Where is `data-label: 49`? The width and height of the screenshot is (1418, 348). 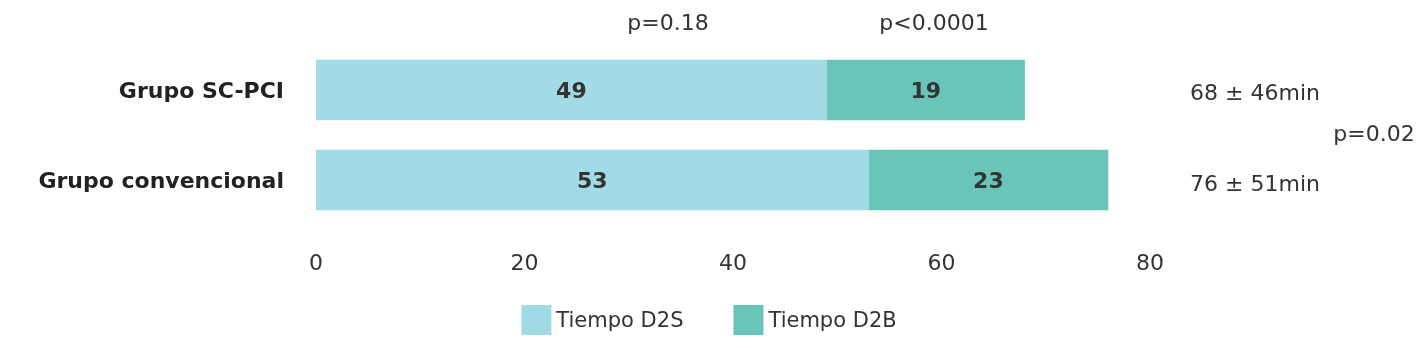 data-label: 49 is located at coordinates (571, 90).